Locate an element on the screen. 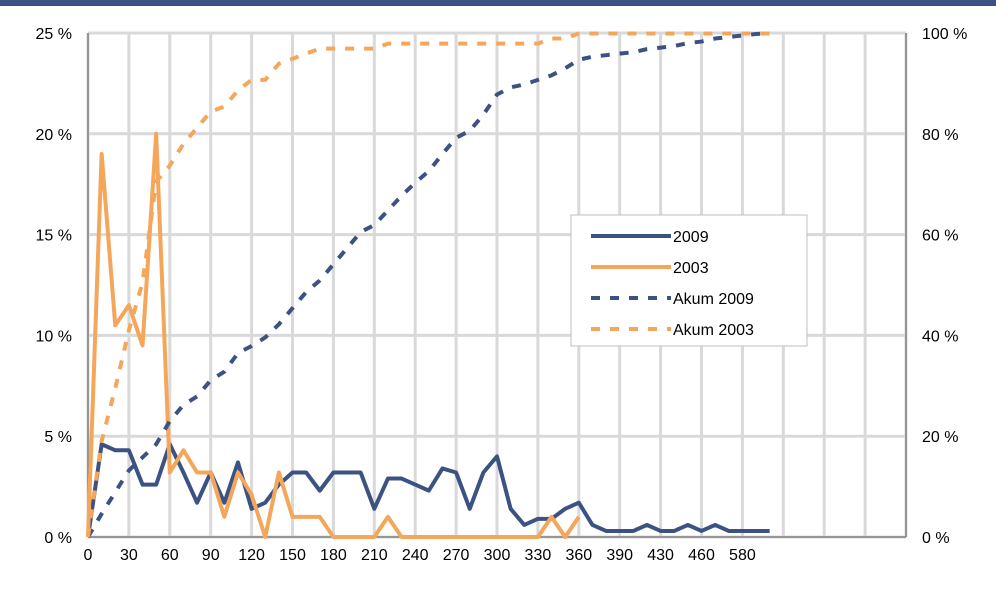 The height and width of the screenshot is (591, 996). y-left-tick-label: 25 % is located at coordinates (54, 34).